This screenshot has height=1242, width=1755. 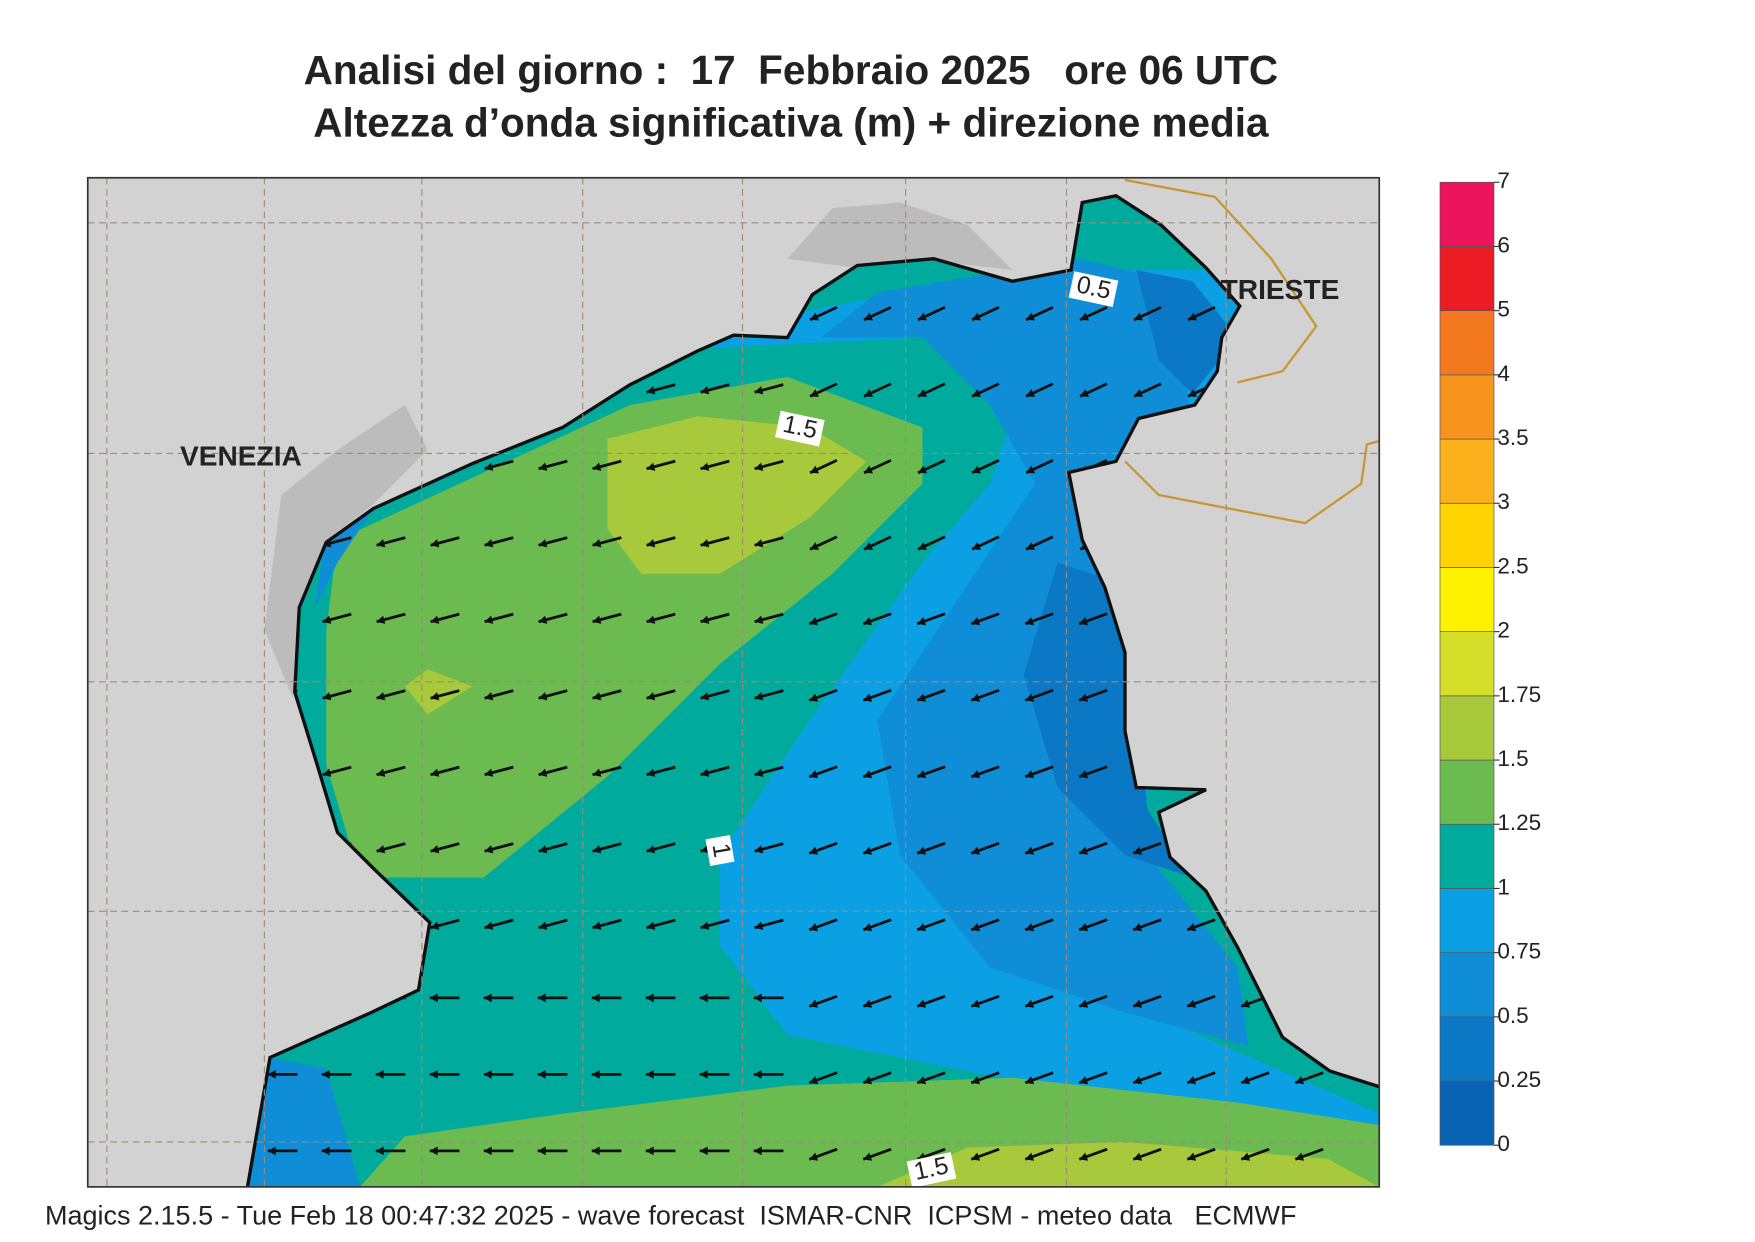 What do you see at coordinates (1503, 501) in the screenshot?
I see `colorbar-tick-label: 3` at bounding box center [1503, 501].